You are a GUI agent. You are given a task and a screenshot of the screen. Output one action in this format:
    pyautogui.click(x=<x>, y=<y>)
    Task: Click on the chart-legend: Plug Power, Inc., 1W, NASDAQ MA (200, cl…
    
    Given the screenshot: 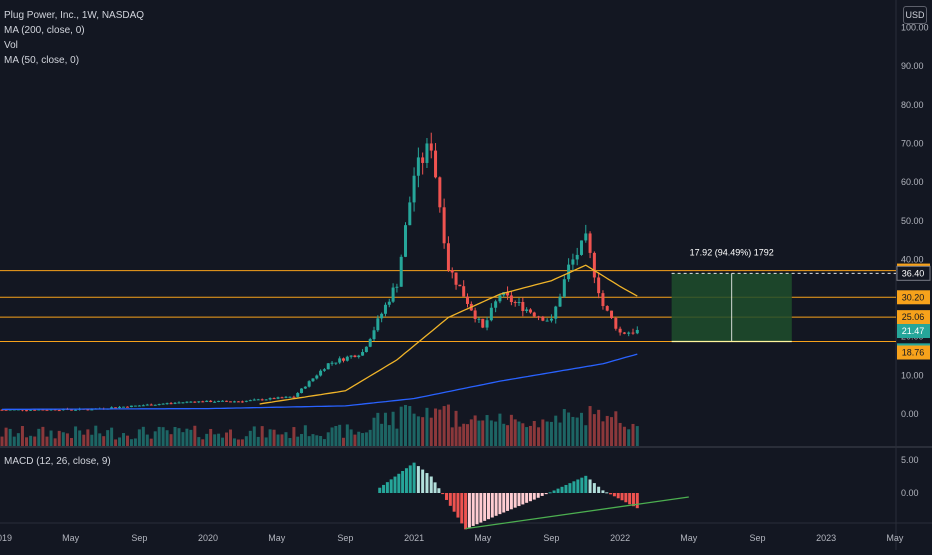 What is the action you would take?
    pyautogui.click(x=74, y=38)
    